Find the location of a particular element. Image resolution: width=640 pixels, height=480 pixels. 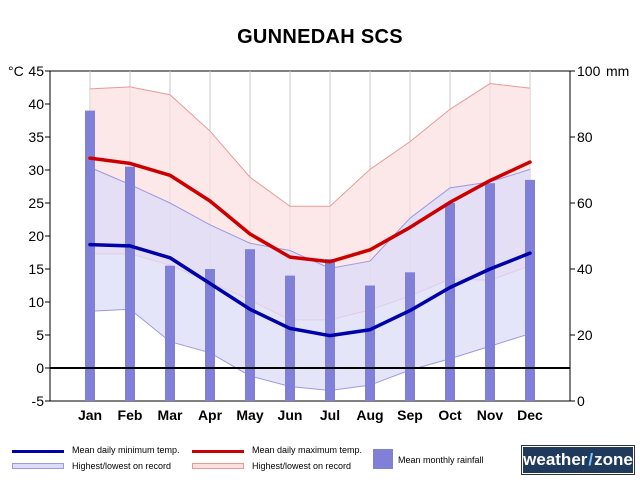

legend-rain-swatch is located at coordinates (383, 459).